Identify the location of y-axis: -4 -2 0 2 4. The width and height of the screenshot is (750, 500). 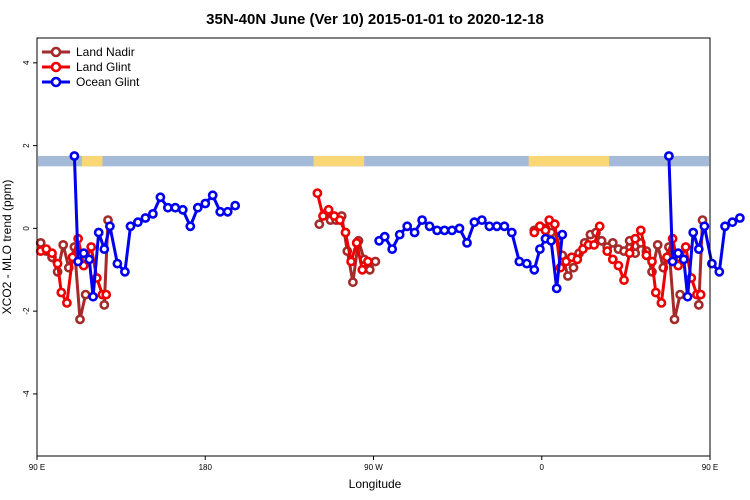
(29, 228).